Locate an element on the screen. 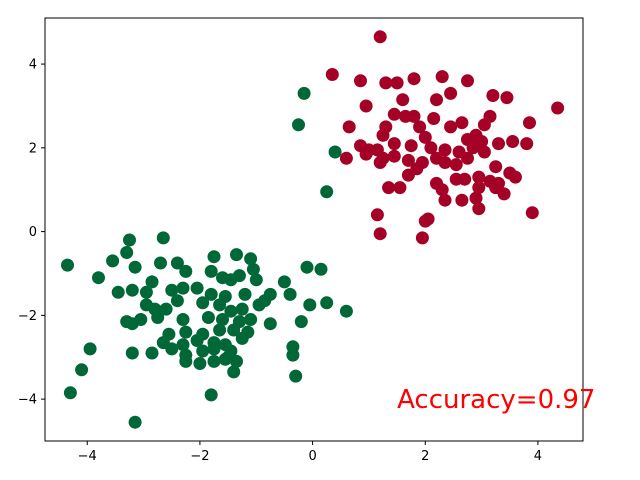 The width and height of the screenshot is (640, 480). y-tick-label: −2 is located at coordinates (27, 316).